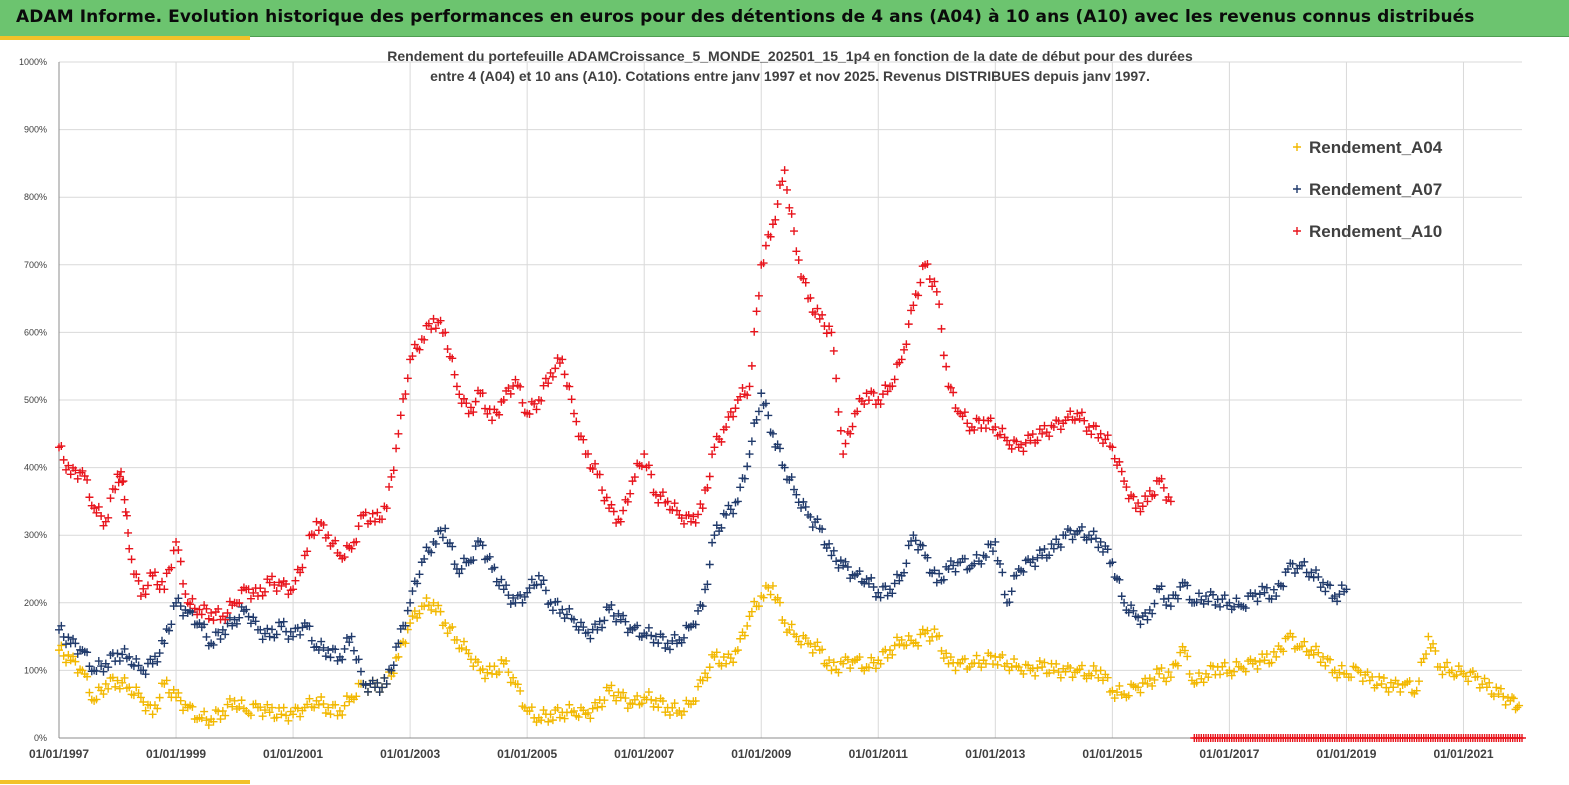 The image size is (1569, 785). I want to click on y-tick-label: 600%, so click(35, 332).